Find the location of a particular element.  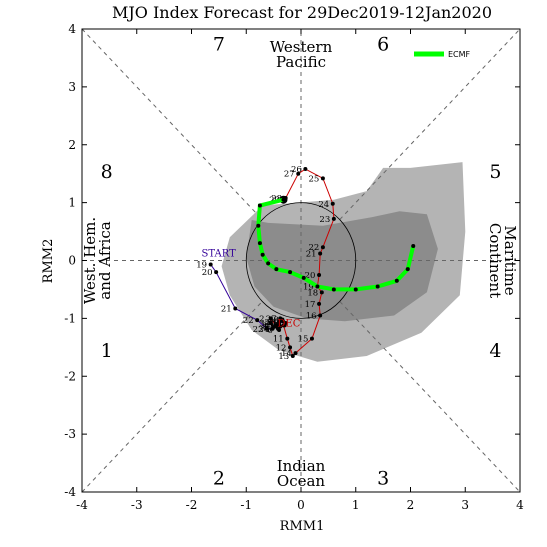

observed-day-label: 27 is located at coordinates (289, 175).